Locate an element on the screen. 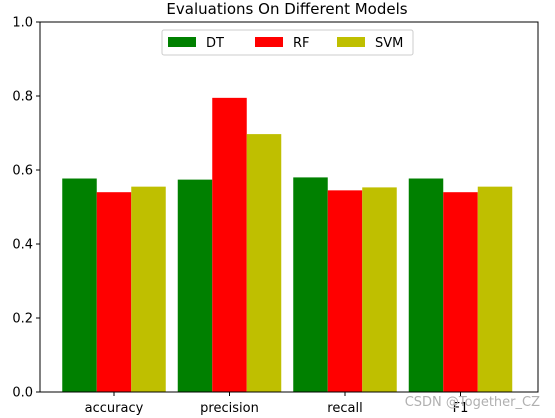 The image size is (555, 418). chart-title: Evaluations On Different Models is located at coordinates (286, 9).